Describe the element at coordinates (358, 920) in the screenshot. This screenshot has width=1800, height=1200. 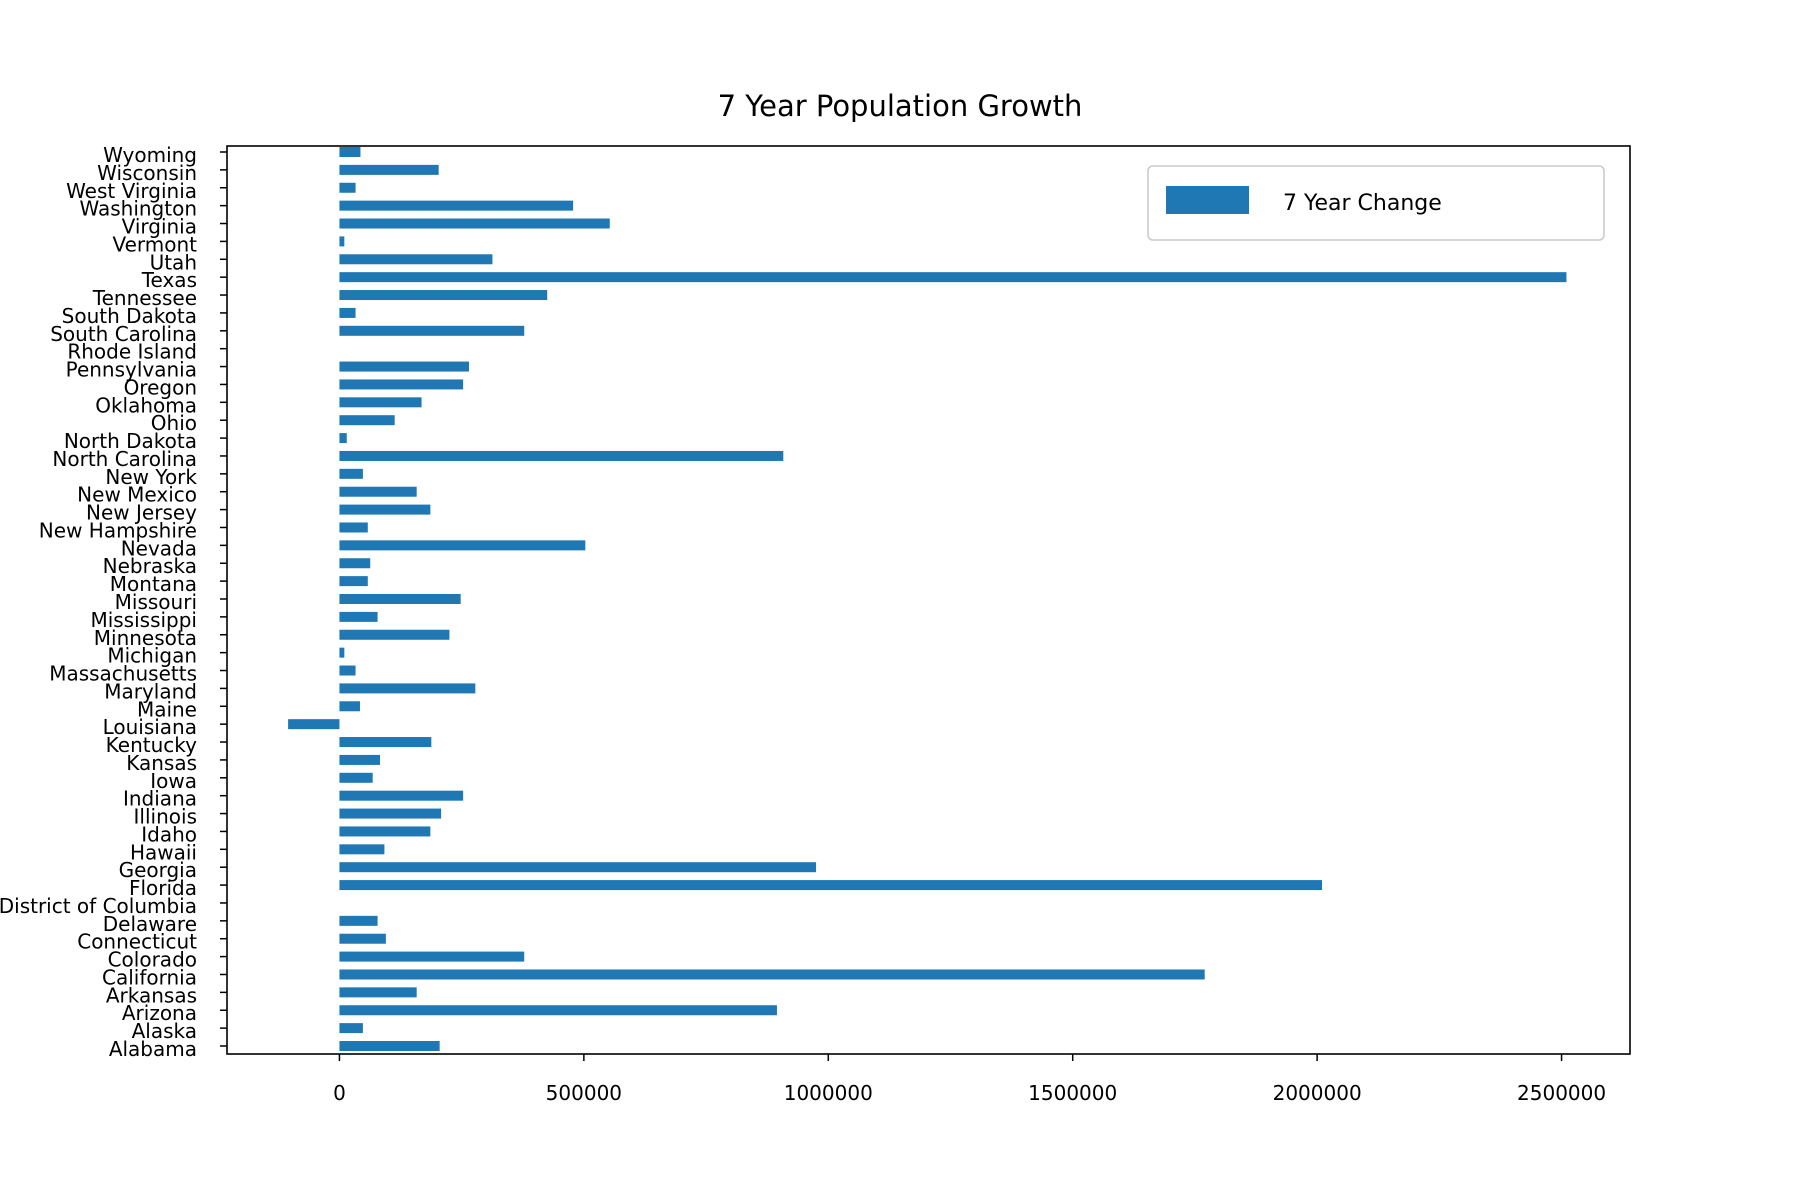
I see `bar-delaware` at that location.